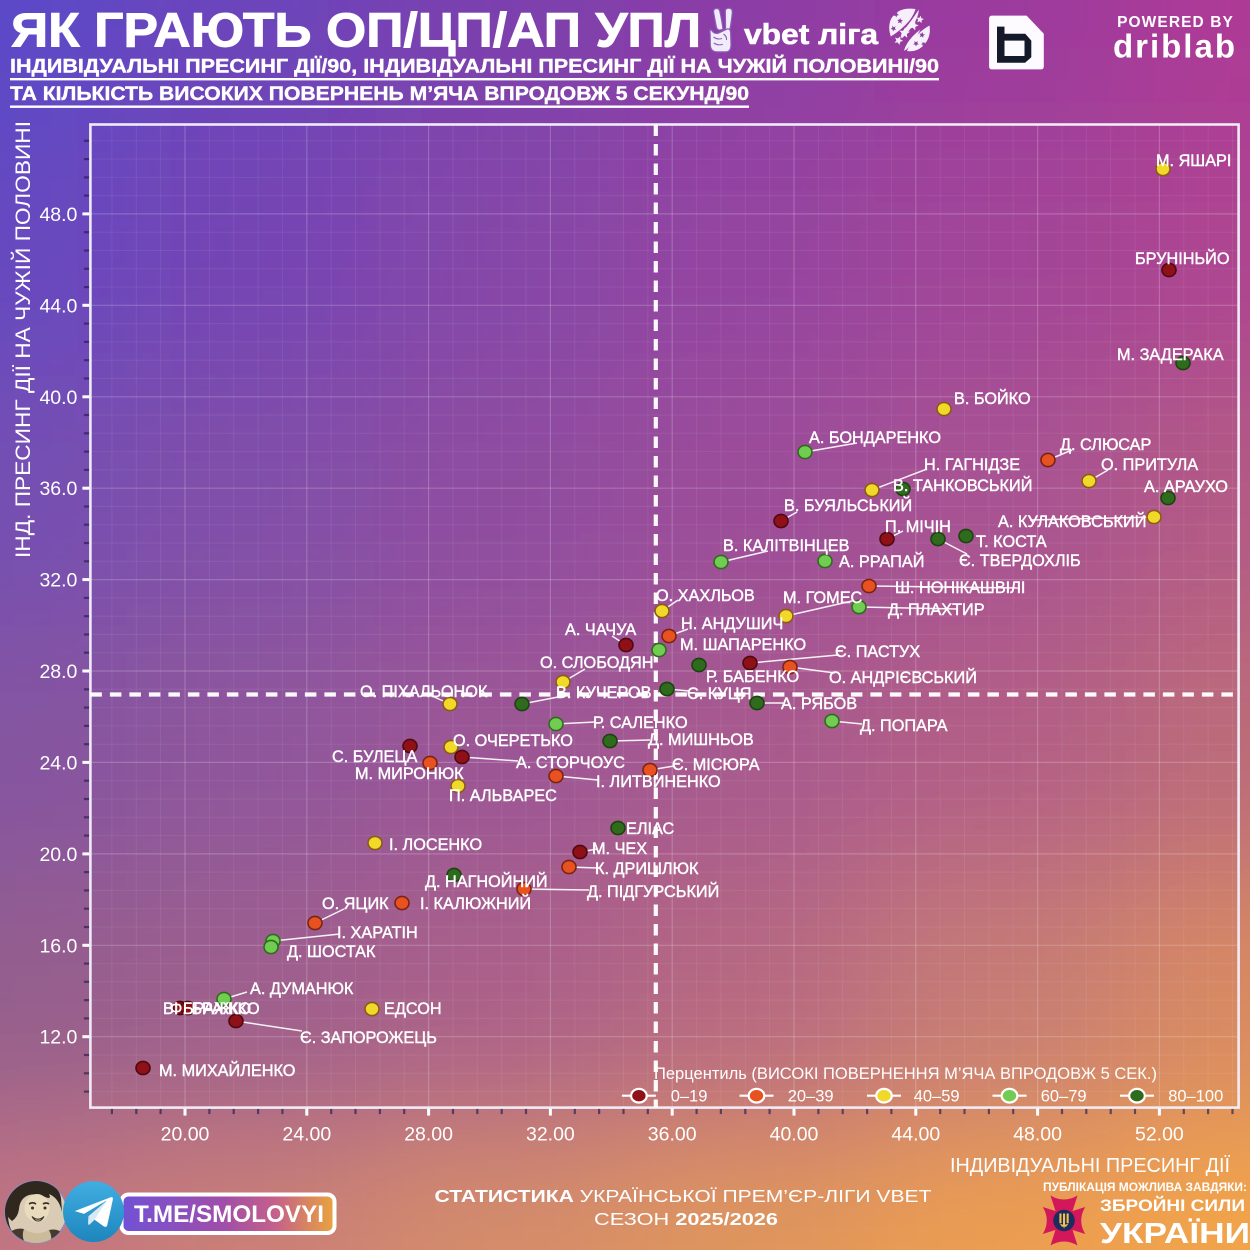 The width and height of the screenshot is (1250, 1250). I want to click on svg-text: М. МИХАЙЛЕНКО, so click(227, 1070).